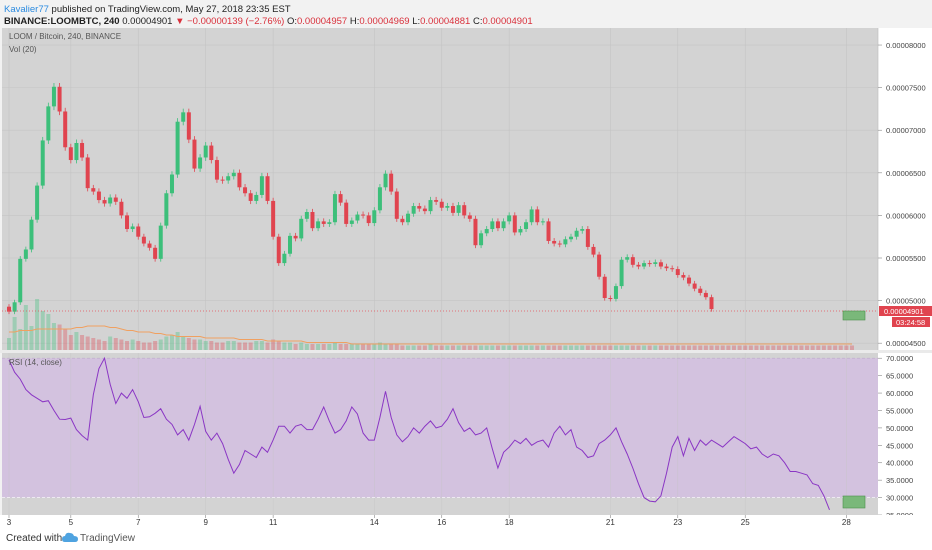 This screenshot has width=932, height=550. I want to click on time-tick-label: 18, so click(509, 522).